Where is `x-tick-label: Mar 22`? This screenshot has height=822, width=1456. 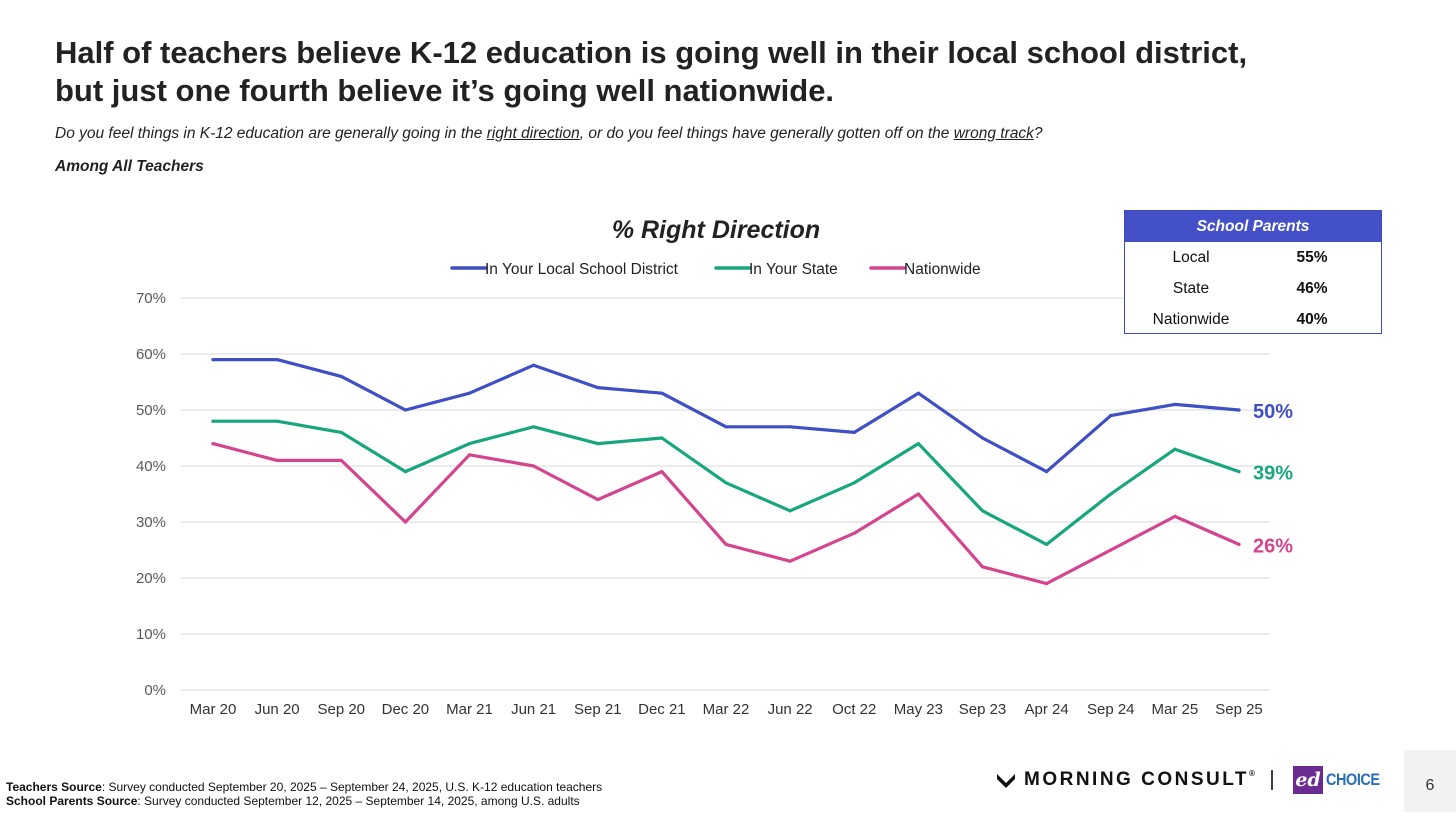
x-tick-label: Mar 22 is located at coordinates (726, 709).